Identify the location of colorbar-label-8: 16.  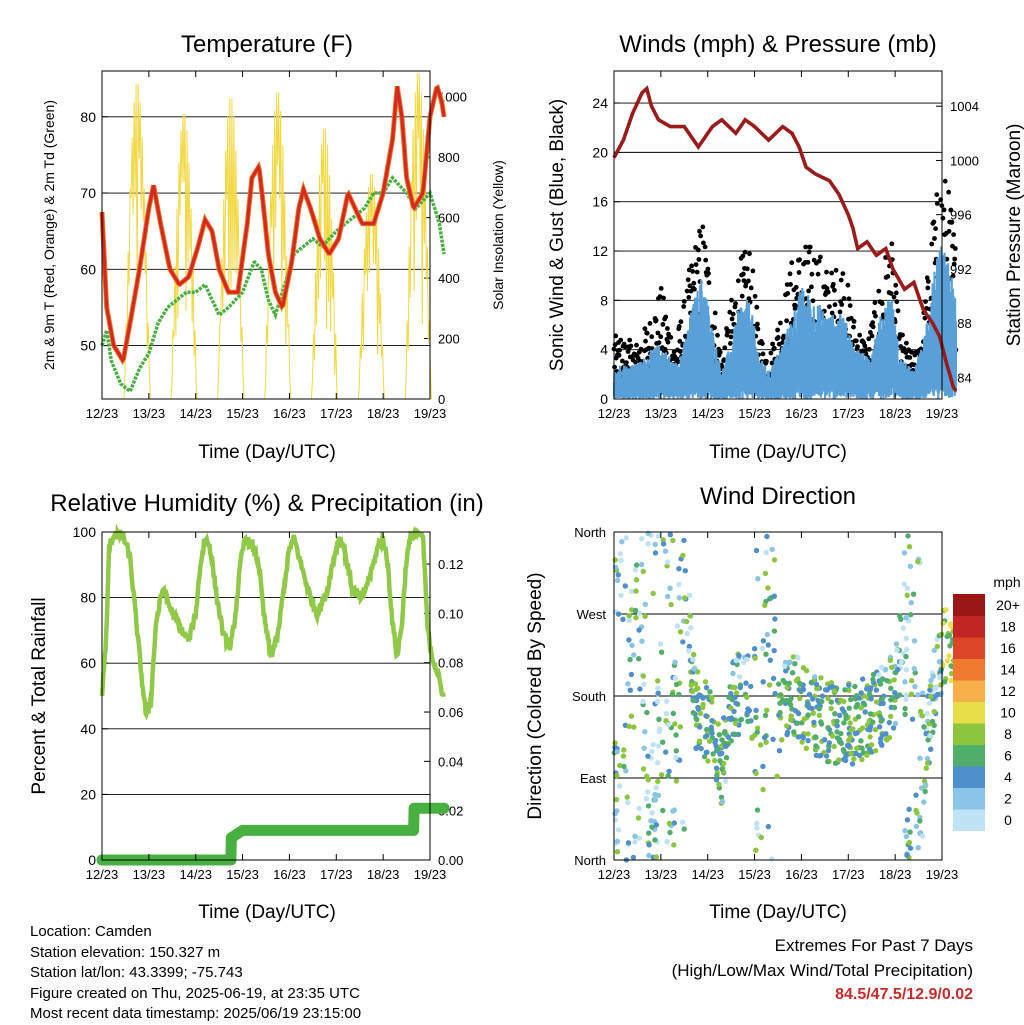
(1008, 648).